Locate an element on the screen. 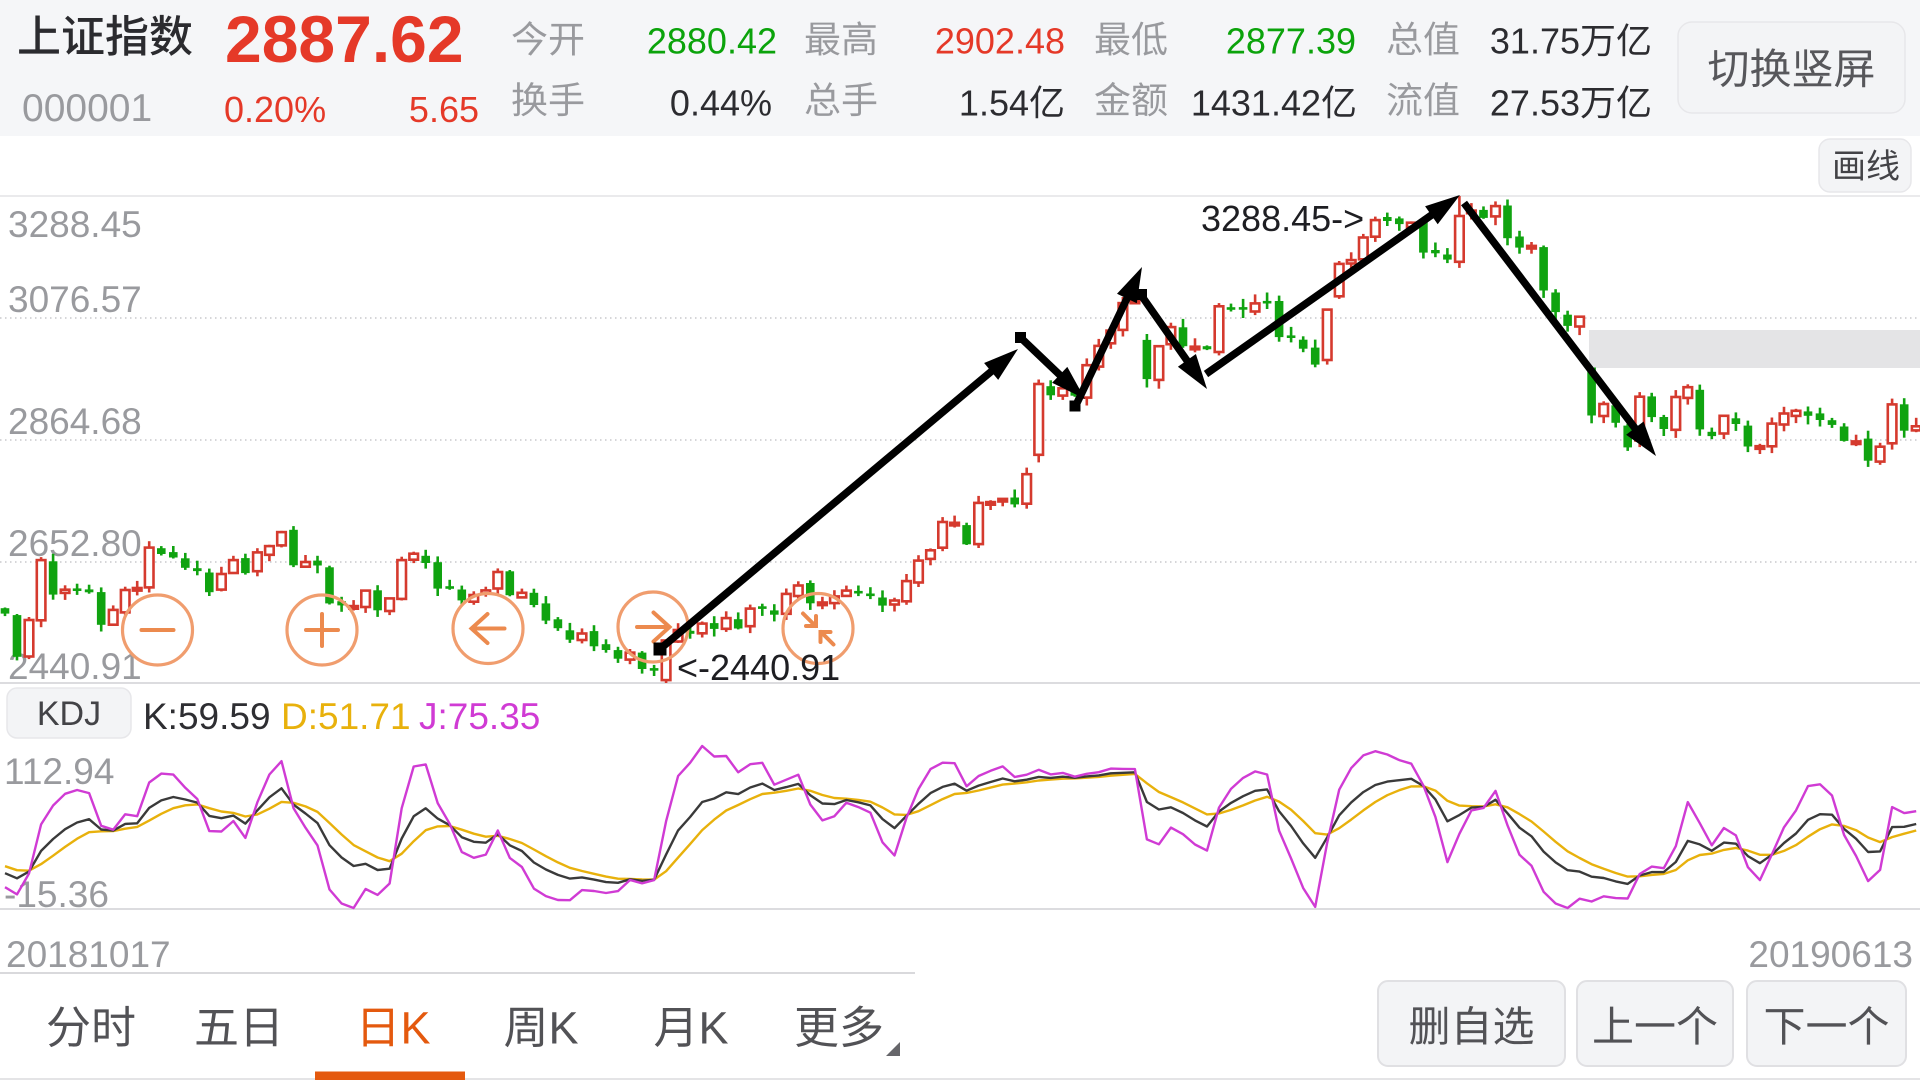  svg-text: 2652.80 is located at coordinates (75, 543).